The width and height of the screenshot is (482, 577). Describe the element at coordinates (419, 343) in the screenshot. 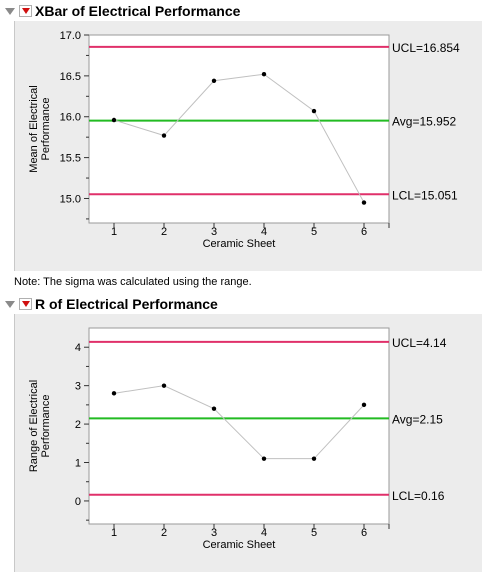

I see `ucl-label: UCL=4.14` at that location.